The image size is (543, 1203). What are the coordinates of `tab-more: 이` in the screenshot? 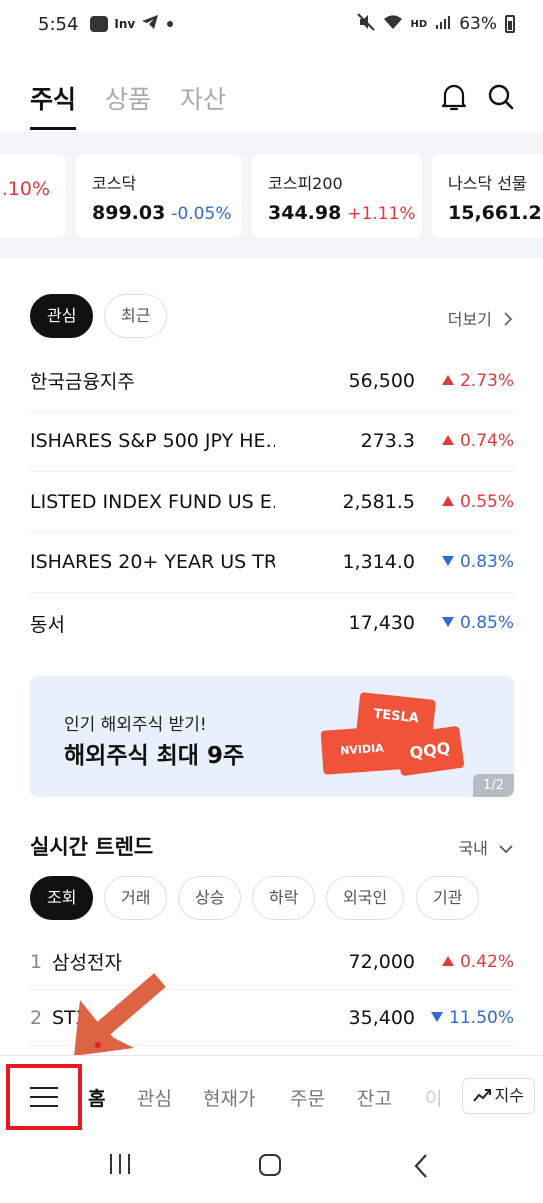 It's located at (434, 1099).